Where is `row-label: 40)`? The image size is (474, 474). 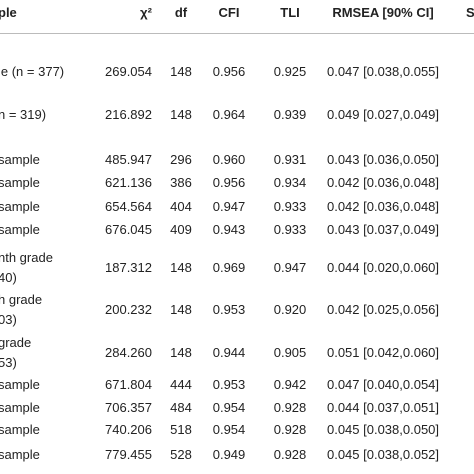
row-label: 40) is located at coordinates (8, 277).